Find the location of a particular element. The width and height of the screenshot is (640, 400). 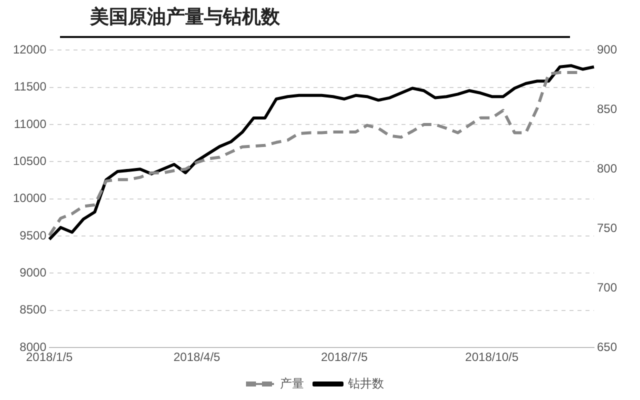

y2-tick-label: 850 is located at coordinates (607, 109).